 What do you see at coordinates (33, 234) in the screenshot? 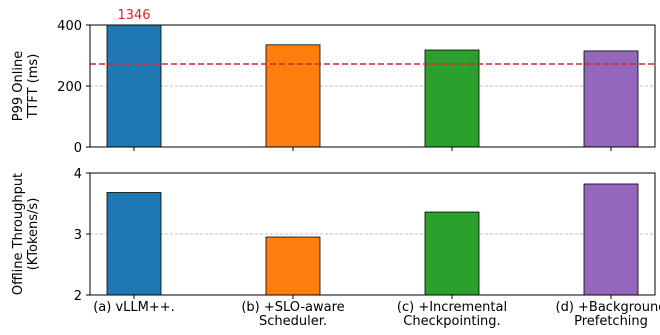
I see `y-axis-label: (KTokens/s)` at bounding box center [33, 234].